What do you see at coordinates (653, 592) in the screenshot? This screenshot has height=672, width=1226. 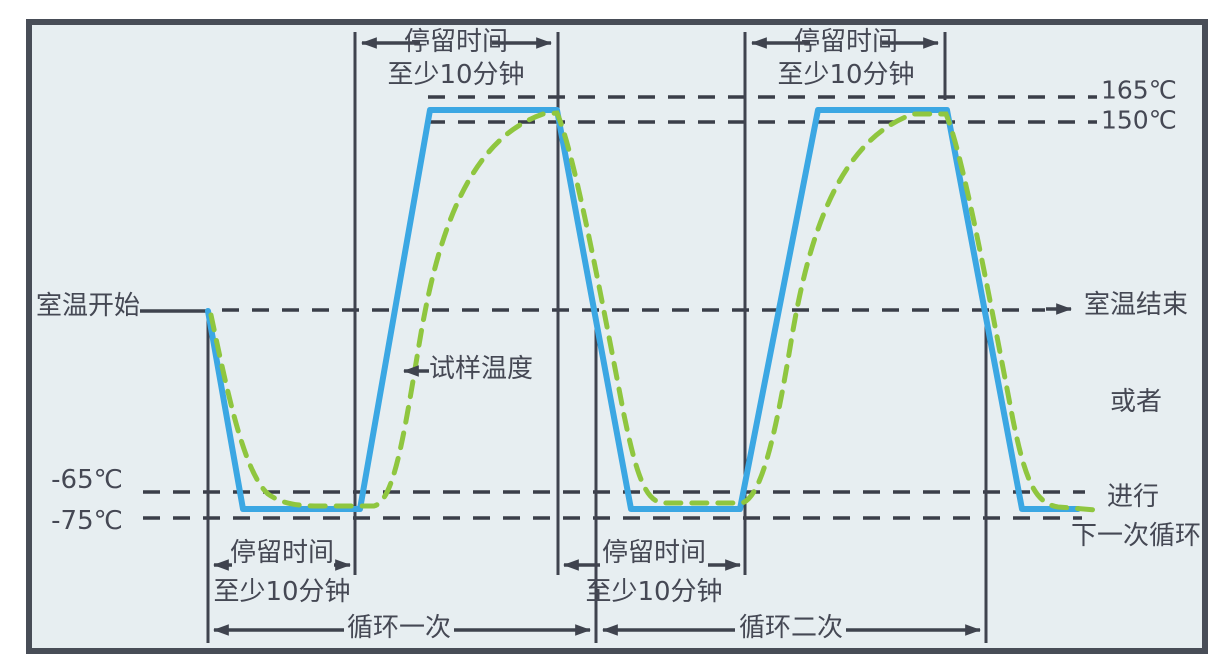 I see `dwell-bottom2-minimum: 至少10分钟` at bounding box center [653, 592].